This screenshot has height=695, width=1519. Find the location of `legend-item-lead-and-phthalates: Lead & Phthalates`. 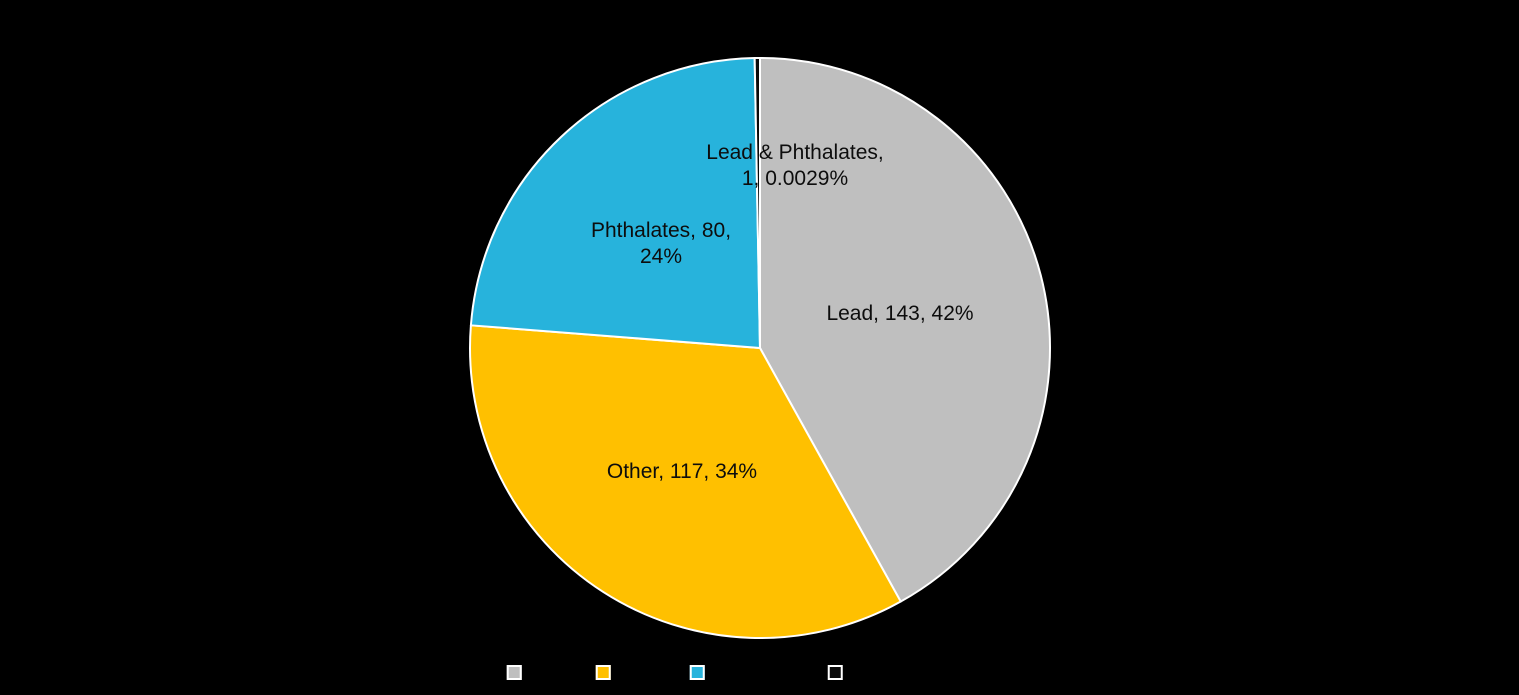

legend-item-lead-and-phthalates: Lead & Phthalates is located at coordinates (920, 672).